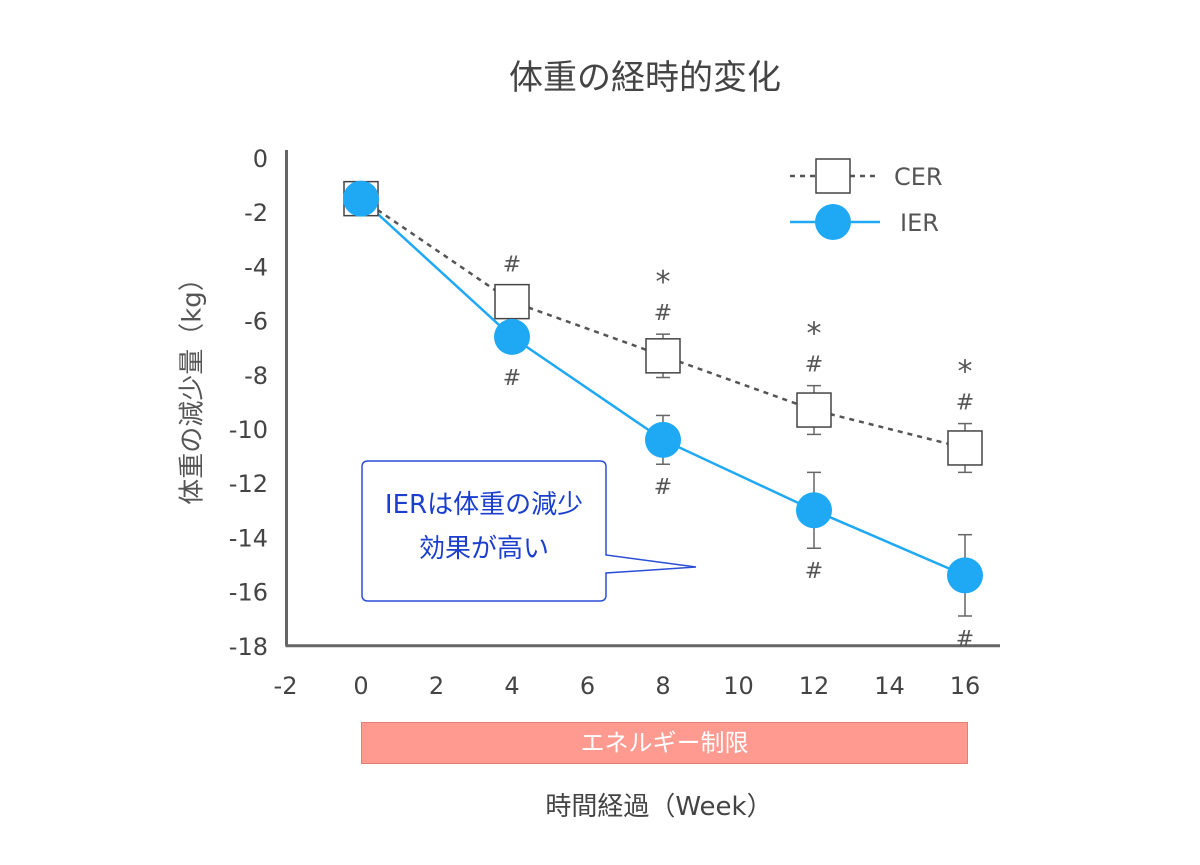  I want to click on y-axis-label-text: 体重の減少量（kg）, so click(192, 385).